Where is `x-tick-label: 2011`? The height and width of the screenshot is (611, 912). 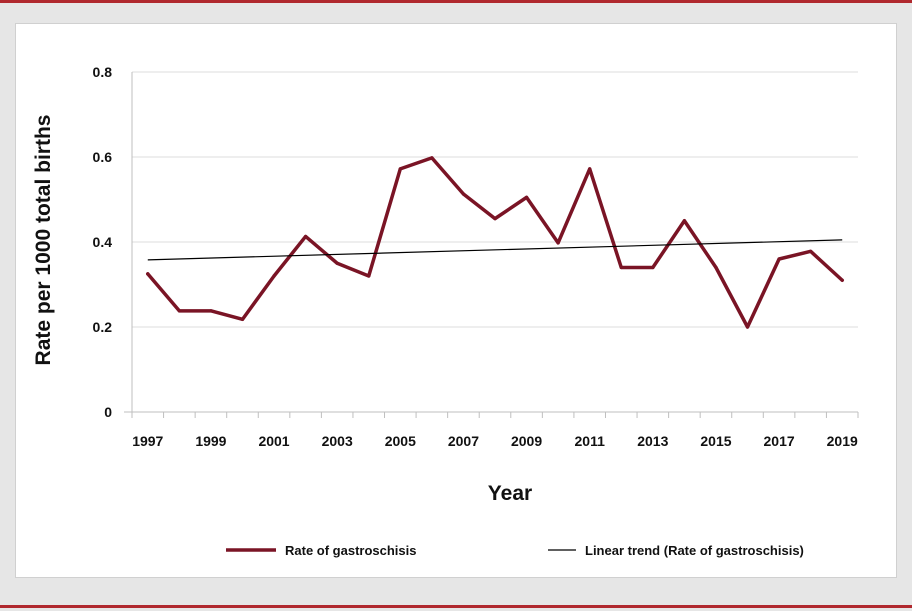 x-tick-label: 2011 is located at coordinates (590, 441).